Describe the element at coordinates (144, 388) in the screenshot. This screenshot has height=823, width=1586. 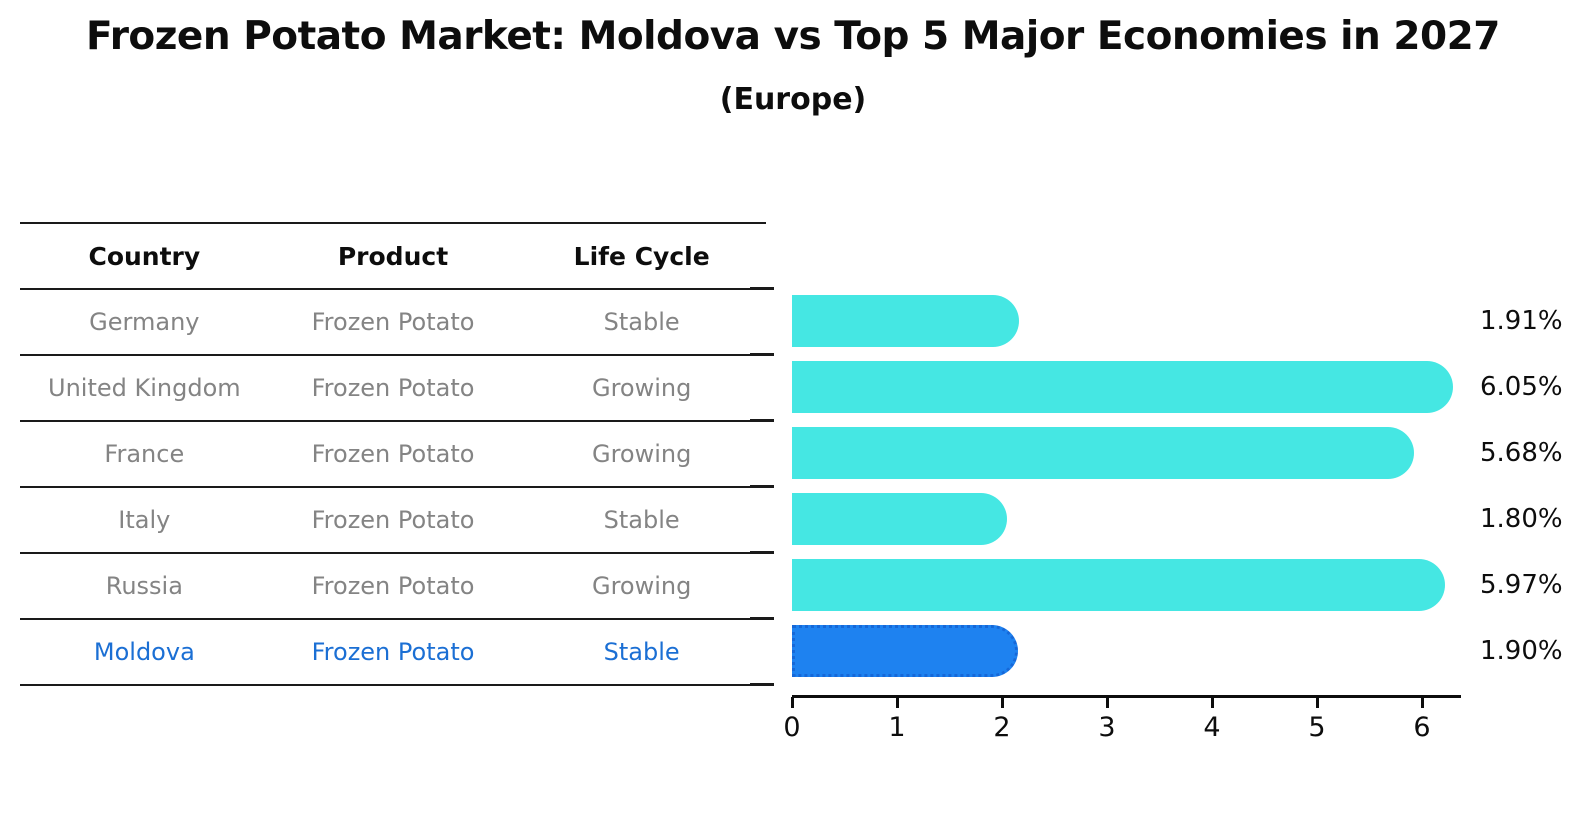
I see `cell-country: United Kingdom` at that location.